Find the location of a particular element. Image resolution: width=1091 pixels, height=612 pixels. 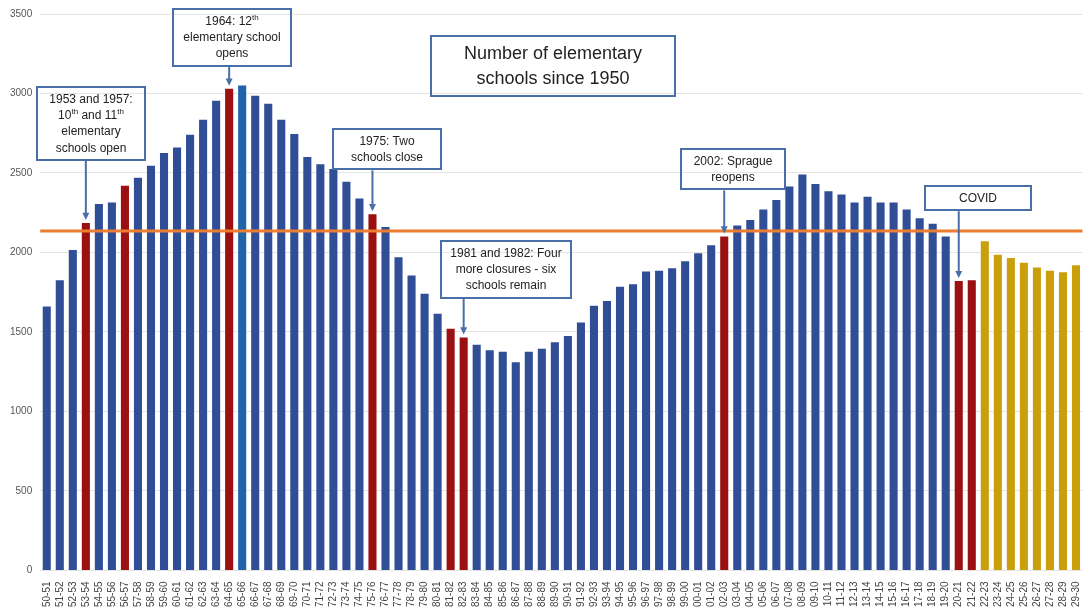

x-tick-label: 89-90 is located at coordinates (554, 593).